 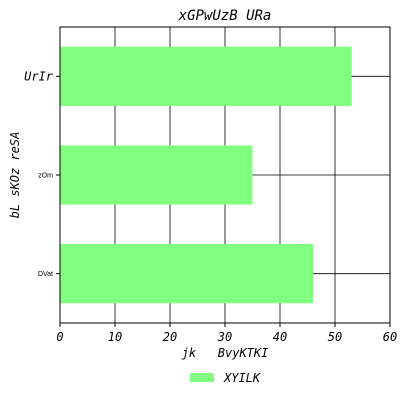 I want to click on legend: XYILK, so click(x=225, y=378).